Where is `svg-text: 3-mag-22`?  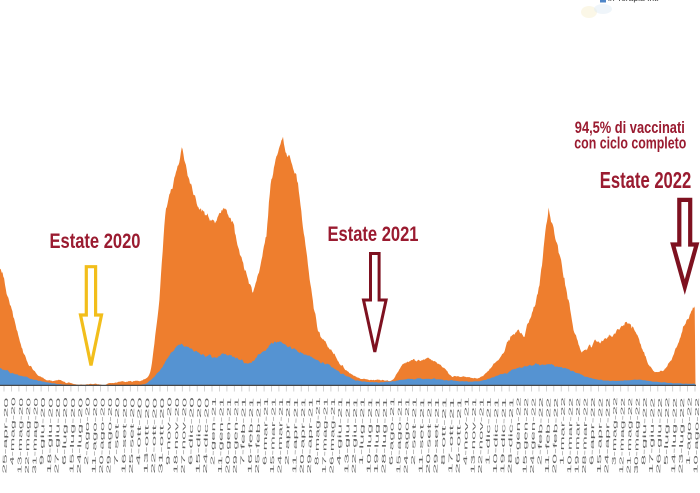 svg-text: 3-mag-22 is located at coordinates (616, 431).